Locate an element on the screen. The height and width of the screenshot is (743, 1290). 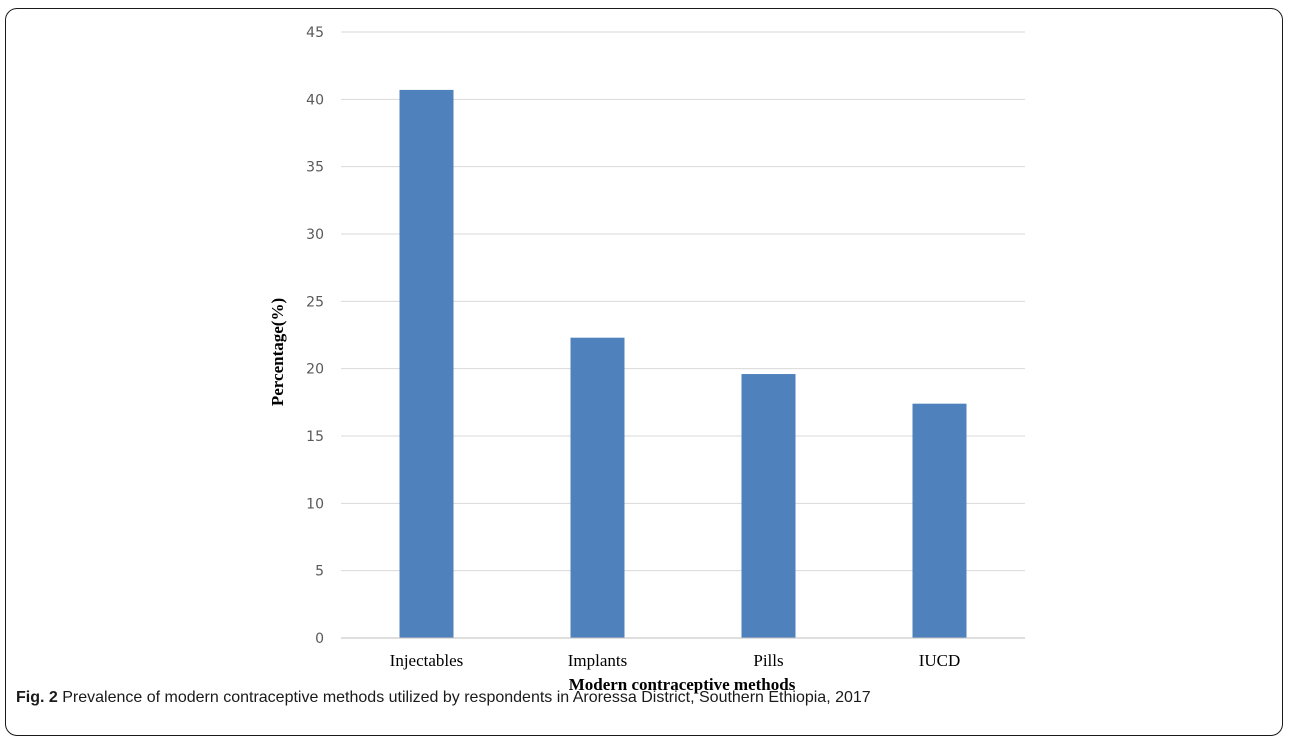
y-tick-label: 15 is located at coordinates (315, 437).